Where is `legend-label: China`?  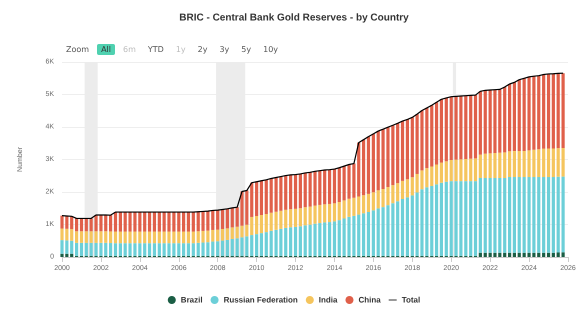 legend-label: China is located at coordinates (370, 300).